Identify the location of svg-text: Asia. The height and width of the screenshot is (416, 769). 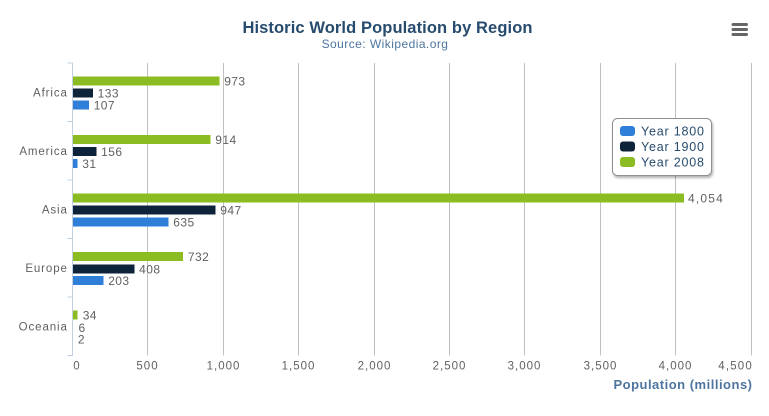
(55, 211).